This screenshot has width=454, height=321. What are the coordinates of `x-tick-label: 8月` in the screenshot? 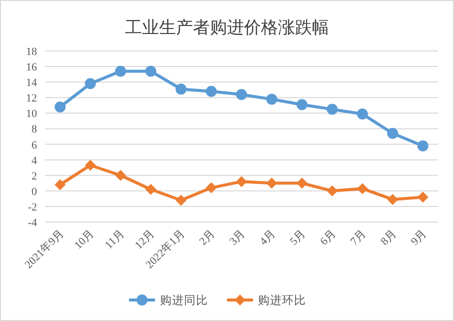 It's located at (388, 238).